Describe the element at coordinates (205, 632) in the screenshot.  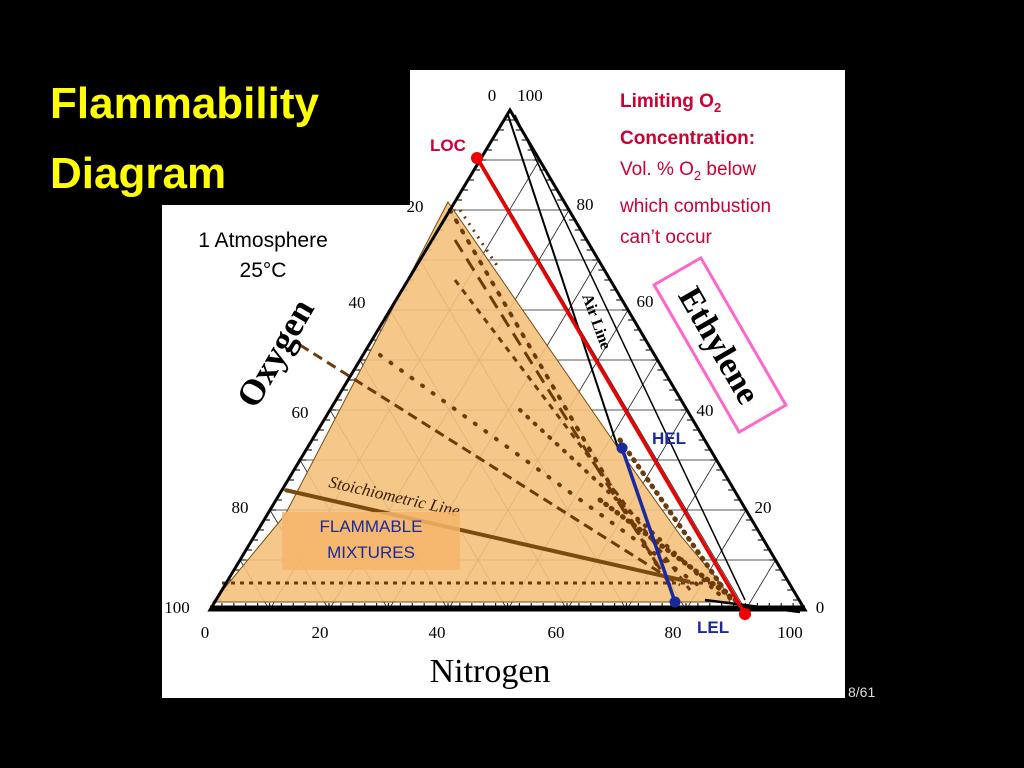
I see `n-tick-0: 0` at that location.